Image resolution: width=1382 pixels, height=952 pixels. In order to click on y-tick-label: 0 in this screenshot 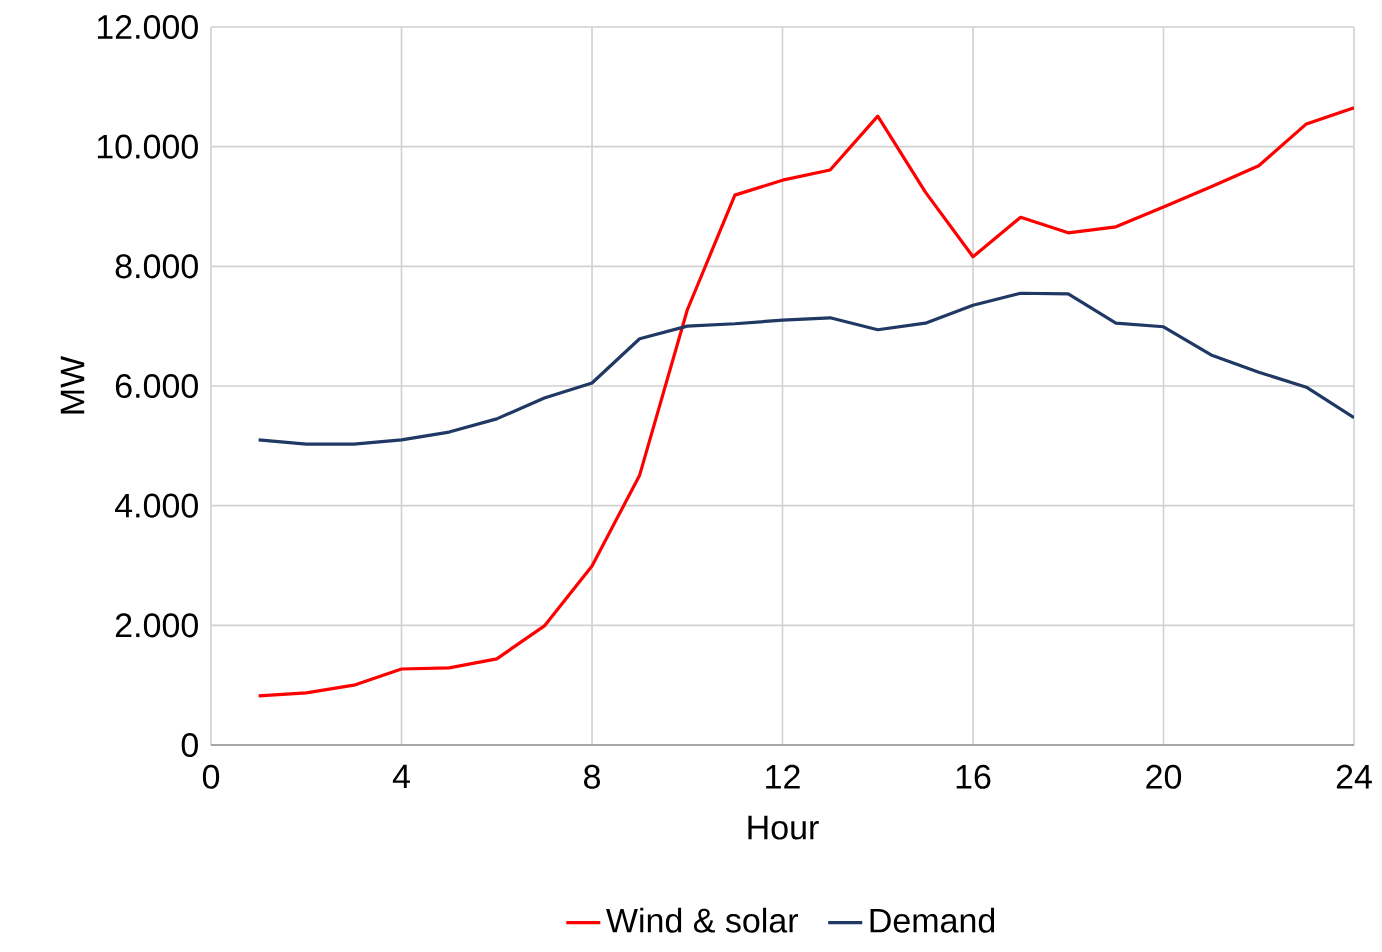, I will do `click(189, 745)`.